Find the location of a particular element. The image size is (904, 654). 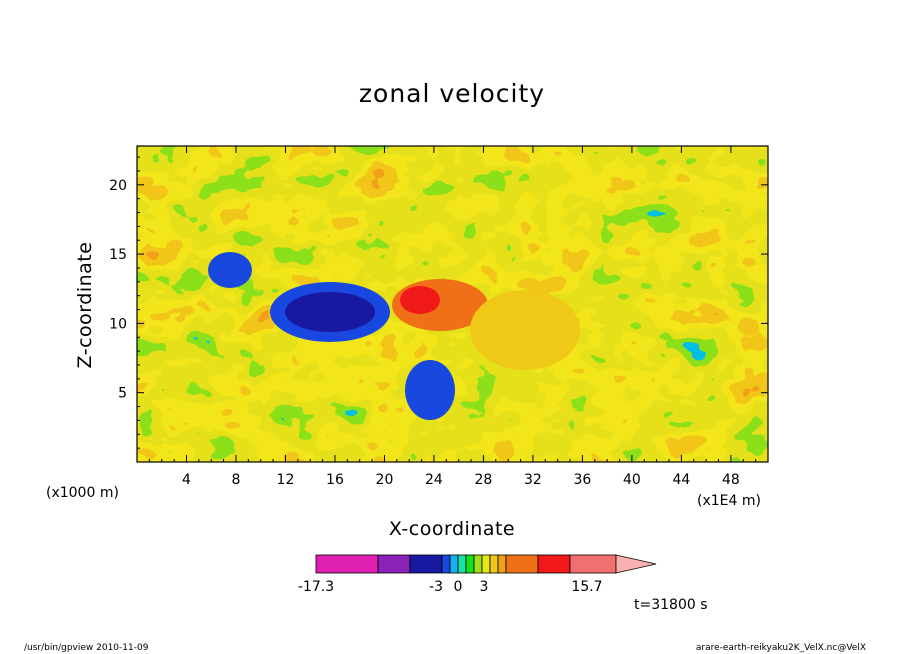

y-tick-label: 20 is located at coordinates (118, 186).